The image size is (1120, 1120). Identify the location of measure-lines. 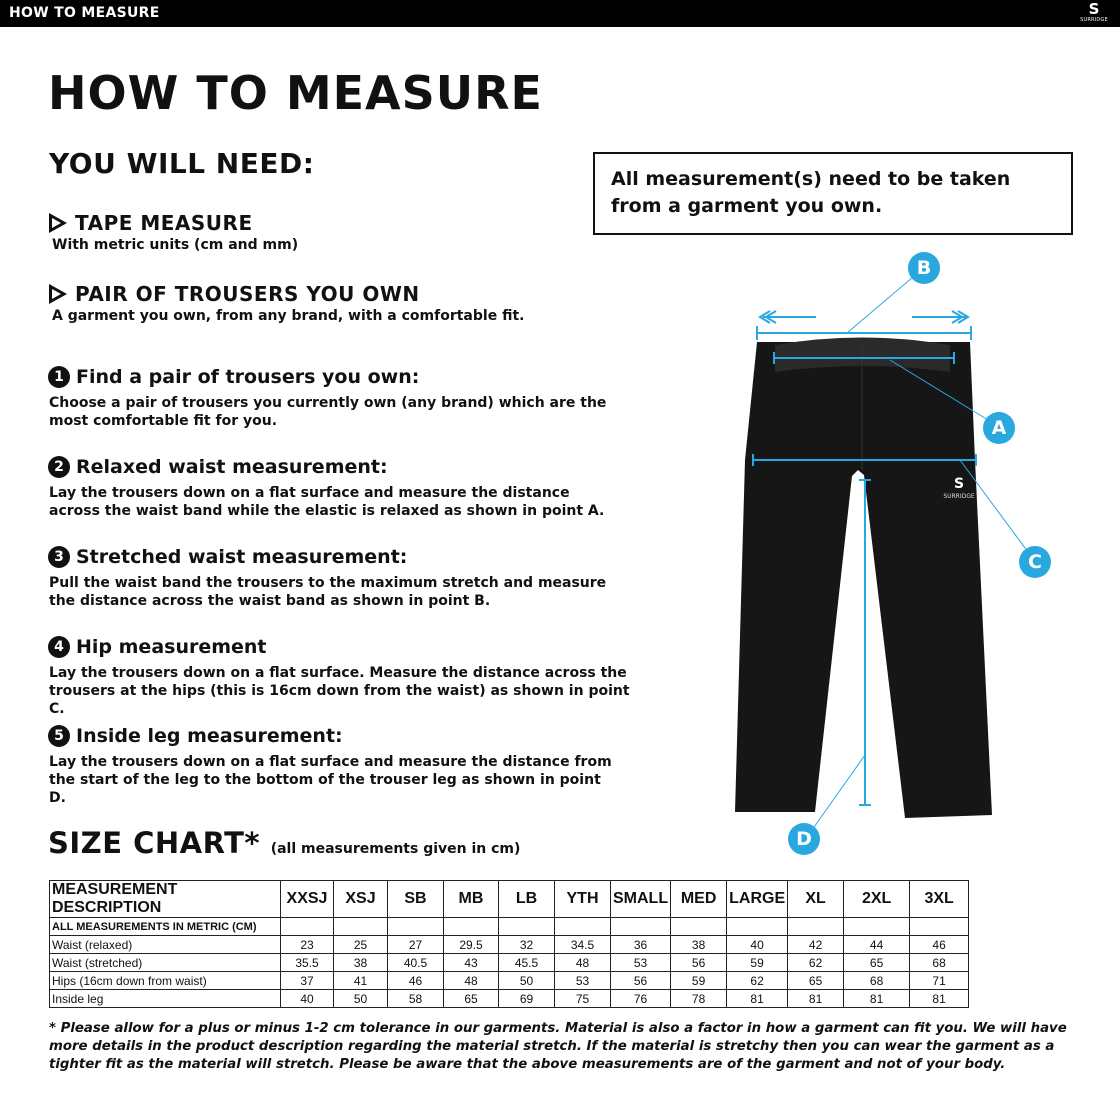
(864, 558).